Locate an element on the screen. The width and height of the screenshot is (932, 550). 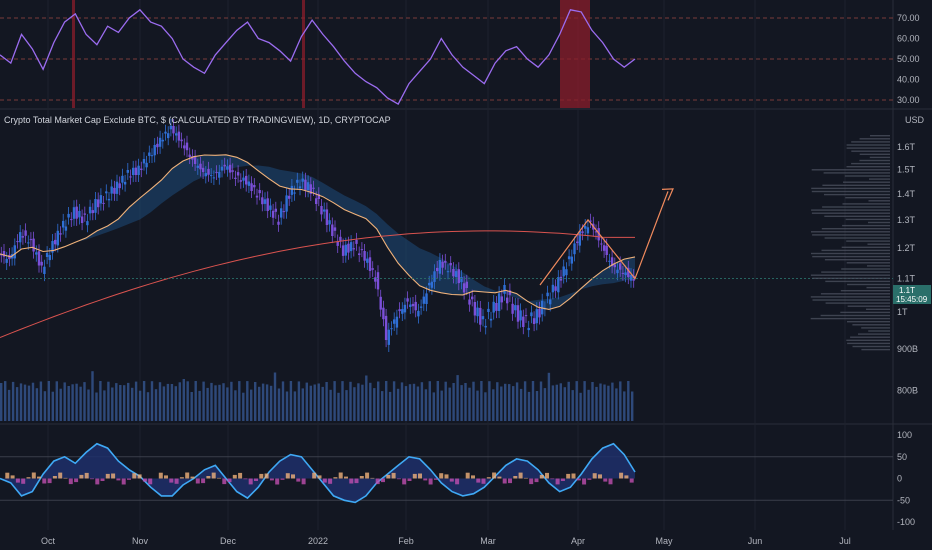
osc-tick-label: 0 is located at coordinates (899, 479).